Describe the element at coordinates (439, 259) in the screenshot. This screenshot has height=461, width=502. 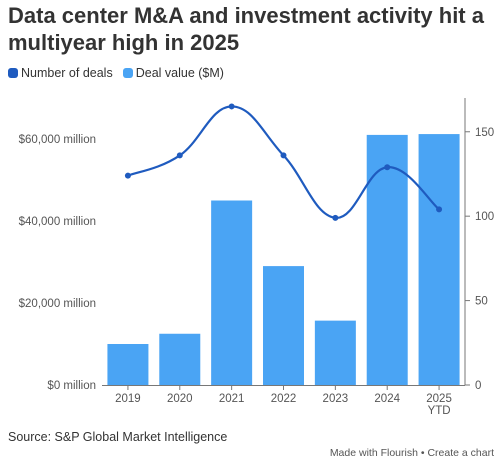
I see `bar-deal-value-2025-ytd` at that location.